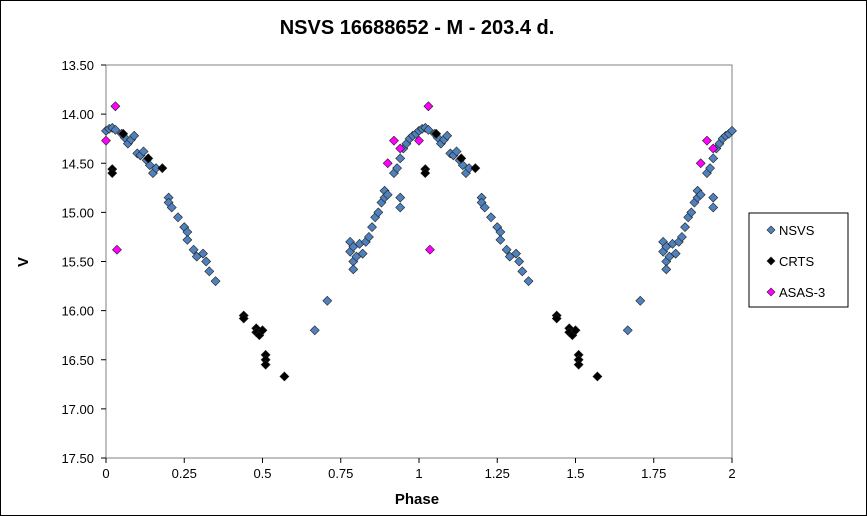 This screenshot has width=867, height=516. I want to click on x-tick-label: 1, so click(418, 473).